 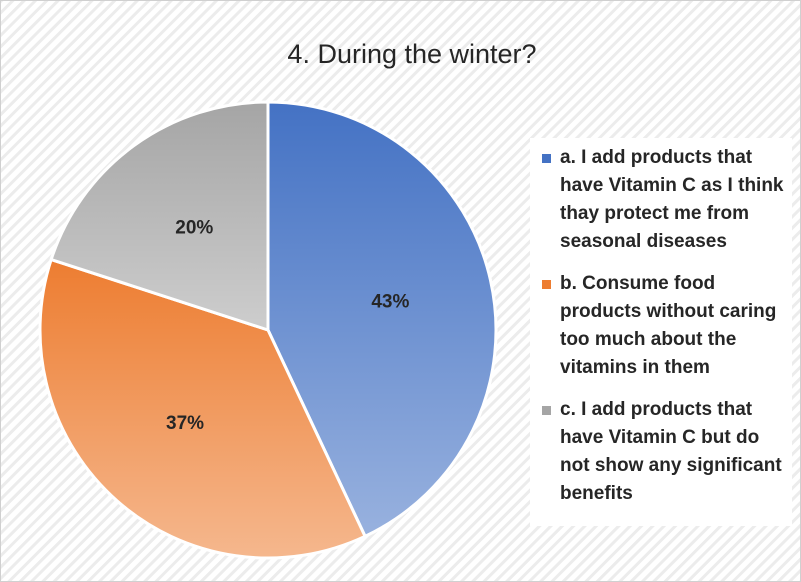 What do you see at coordinates (411, 54) in the screenshot?
I see `chart-title: 4. During the winter?` at bounding box center [411, 54].